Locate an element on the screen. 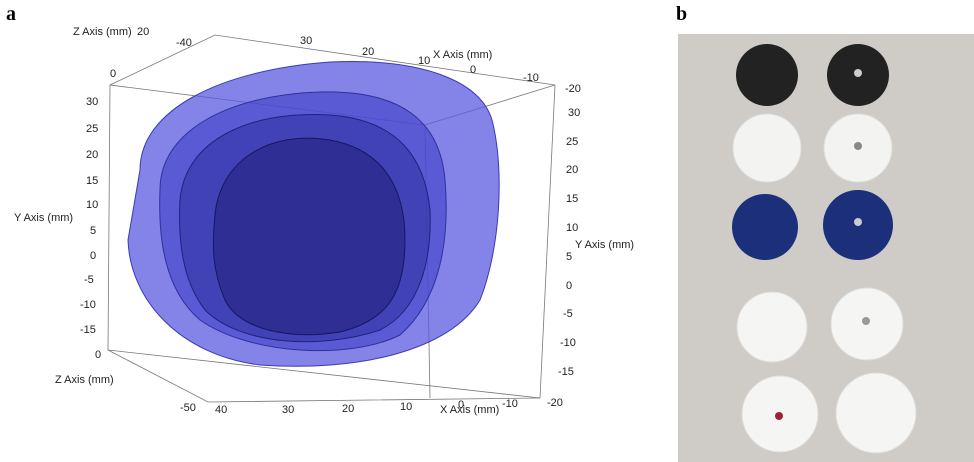 The image size is (974, 462). panel-label: b is located at coordinates (681, 14).